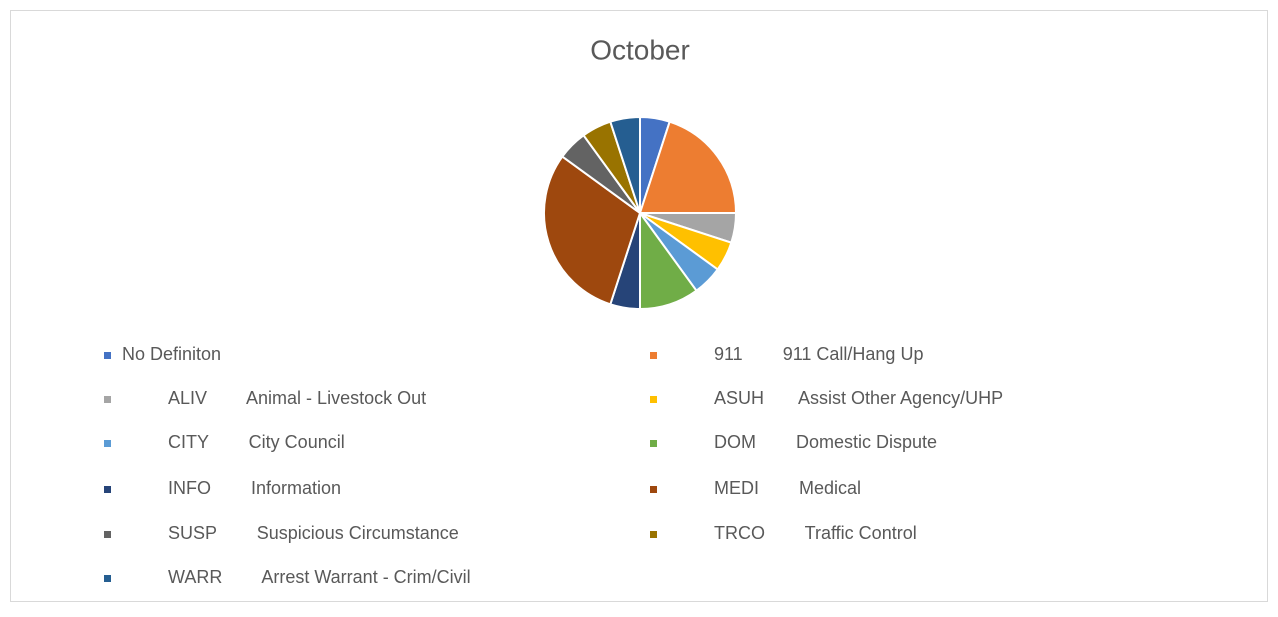 This screenshot has height=617, width=1278. I want to click on legend-label: ALIV Animal - Livestock Out, so click(297, 398).